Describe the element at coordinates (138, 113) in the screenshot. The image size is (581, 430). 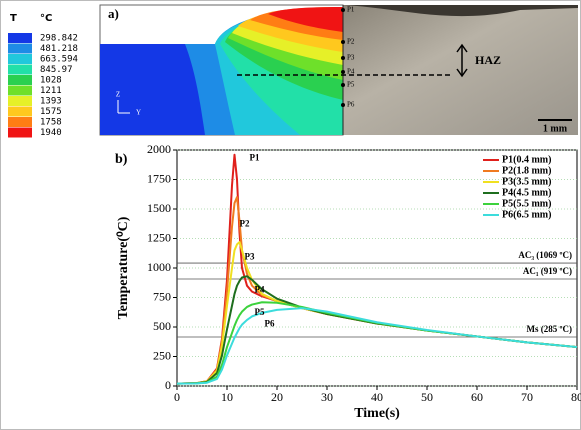
I see `axis-label: Y` at that location.